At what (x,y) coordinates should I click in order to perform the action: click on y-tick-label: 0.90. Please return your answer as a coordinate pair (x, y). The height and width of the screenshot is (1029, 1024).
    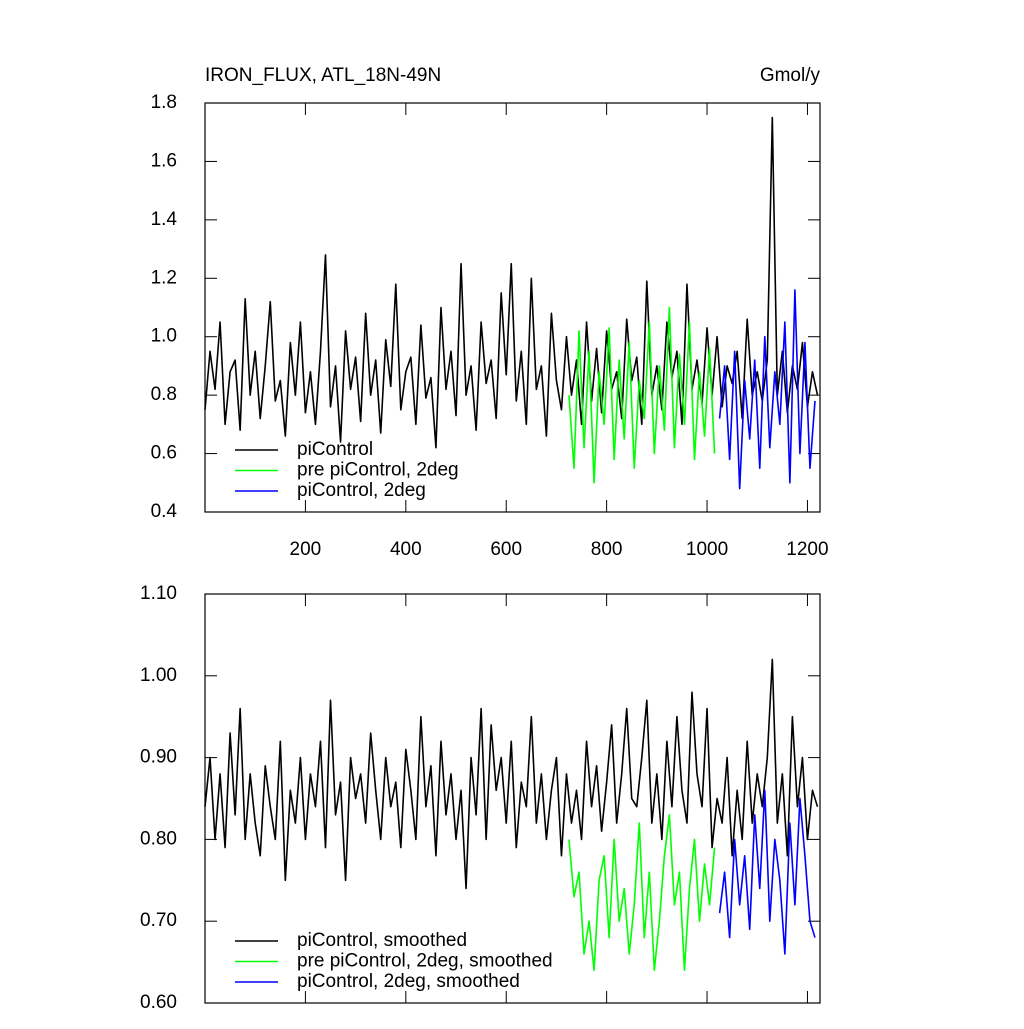
    Looking at the image, I should click on (158, 757).